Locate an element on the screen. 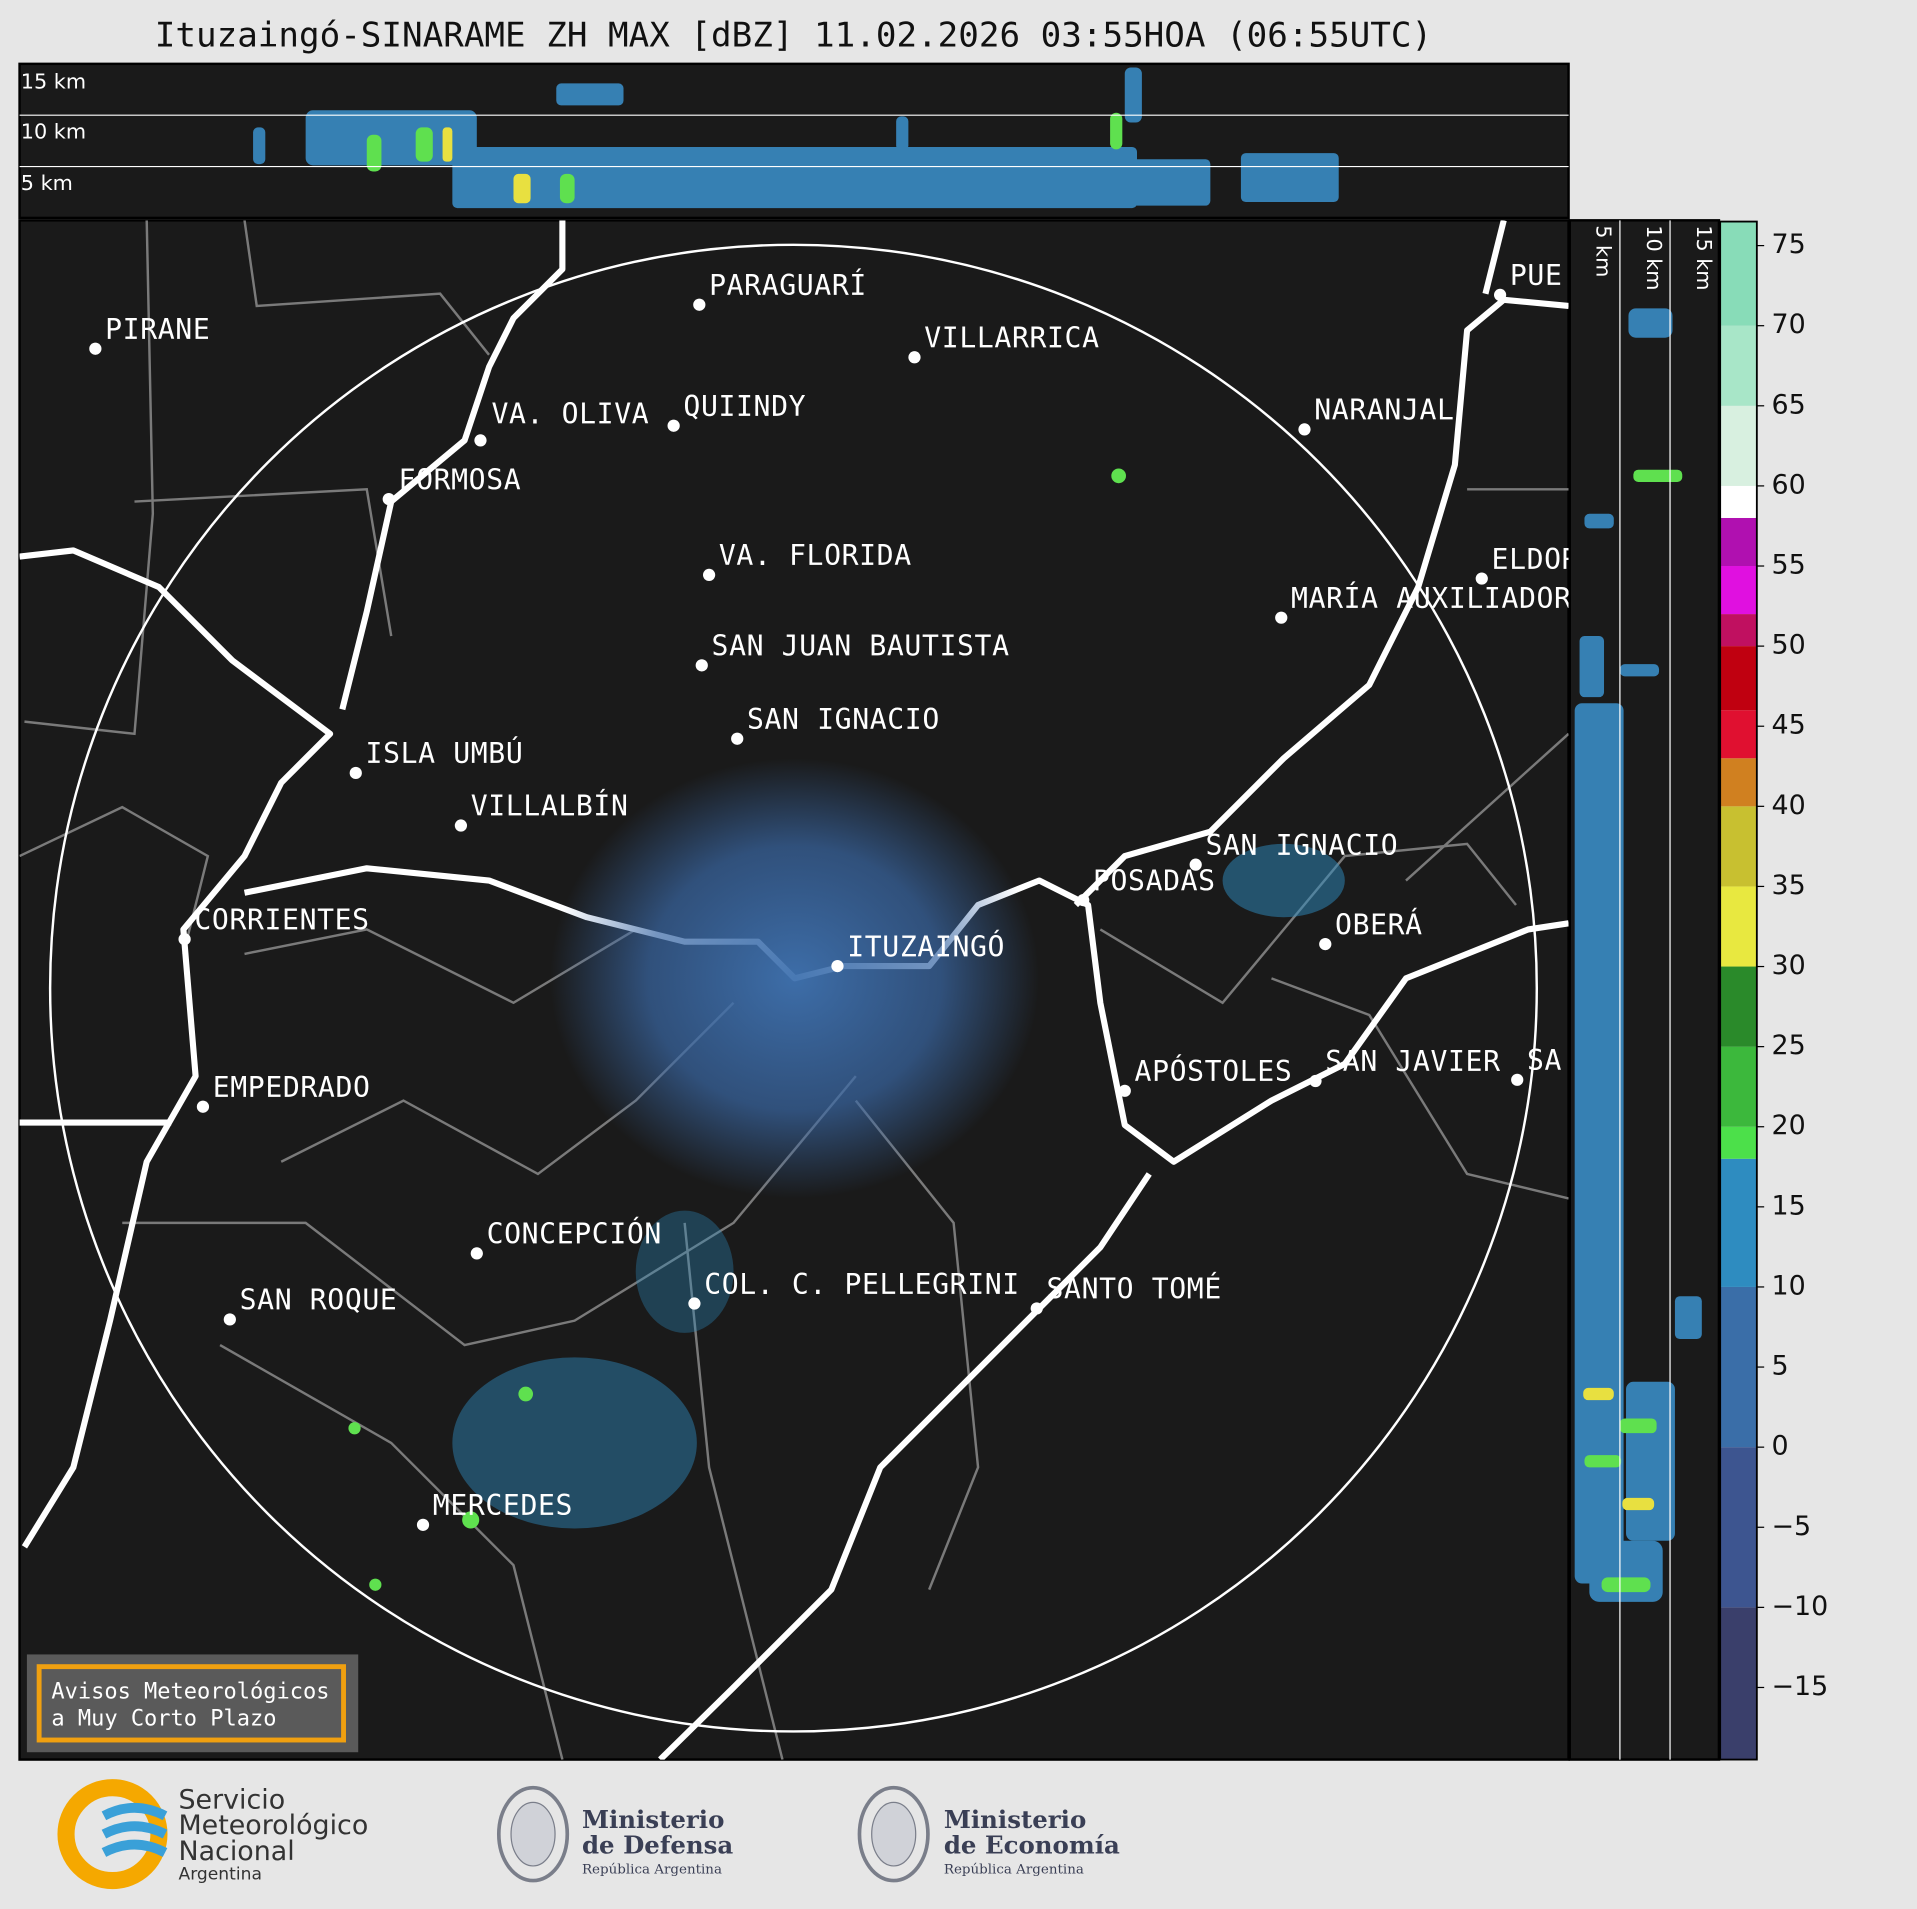  place-label: POSADAS is located at coordinates (1154, 880).